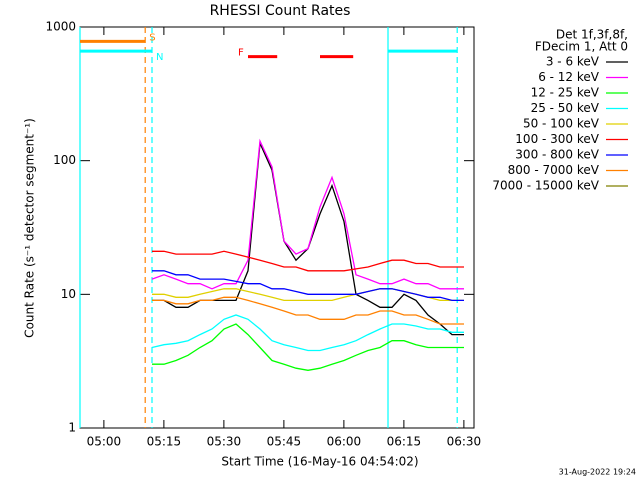 This screenshot has height=480, width=640. I want to click on legend-label: 7000 - 15000 keV, so click(545, 186).